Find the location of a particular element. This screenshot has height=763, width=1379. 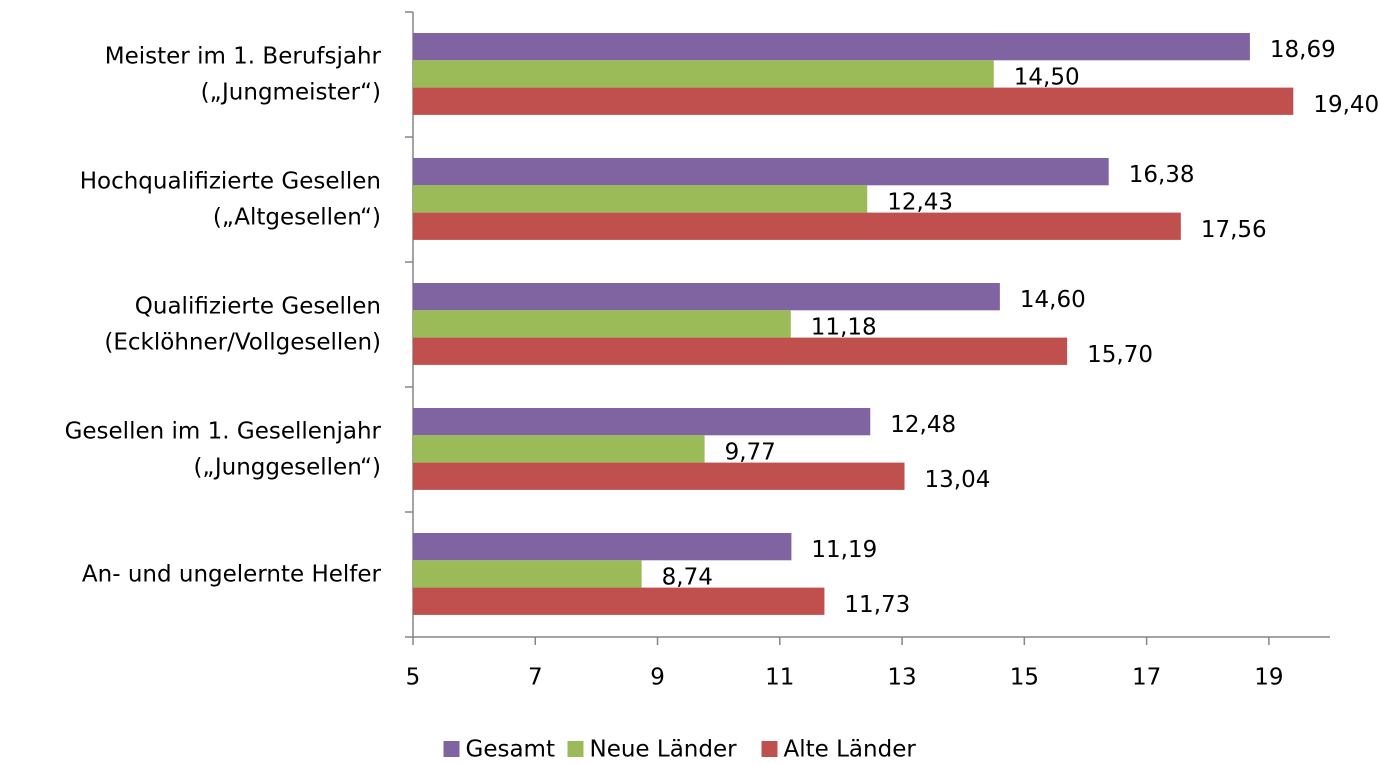

x-tick-label: 13 is located at coordinates (901, 678).